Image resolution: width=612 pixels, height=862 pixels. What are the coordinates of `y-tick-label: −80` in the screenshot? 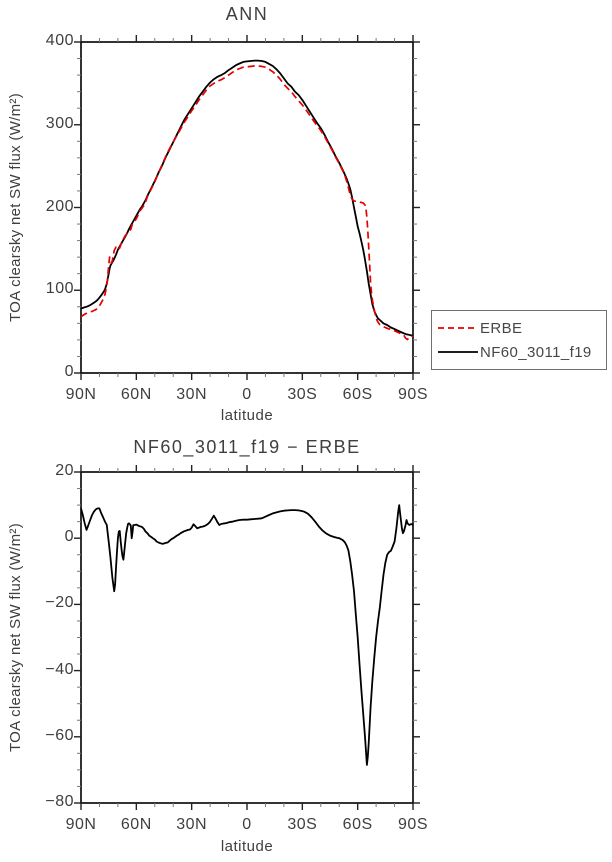 It's located at (59, 801).